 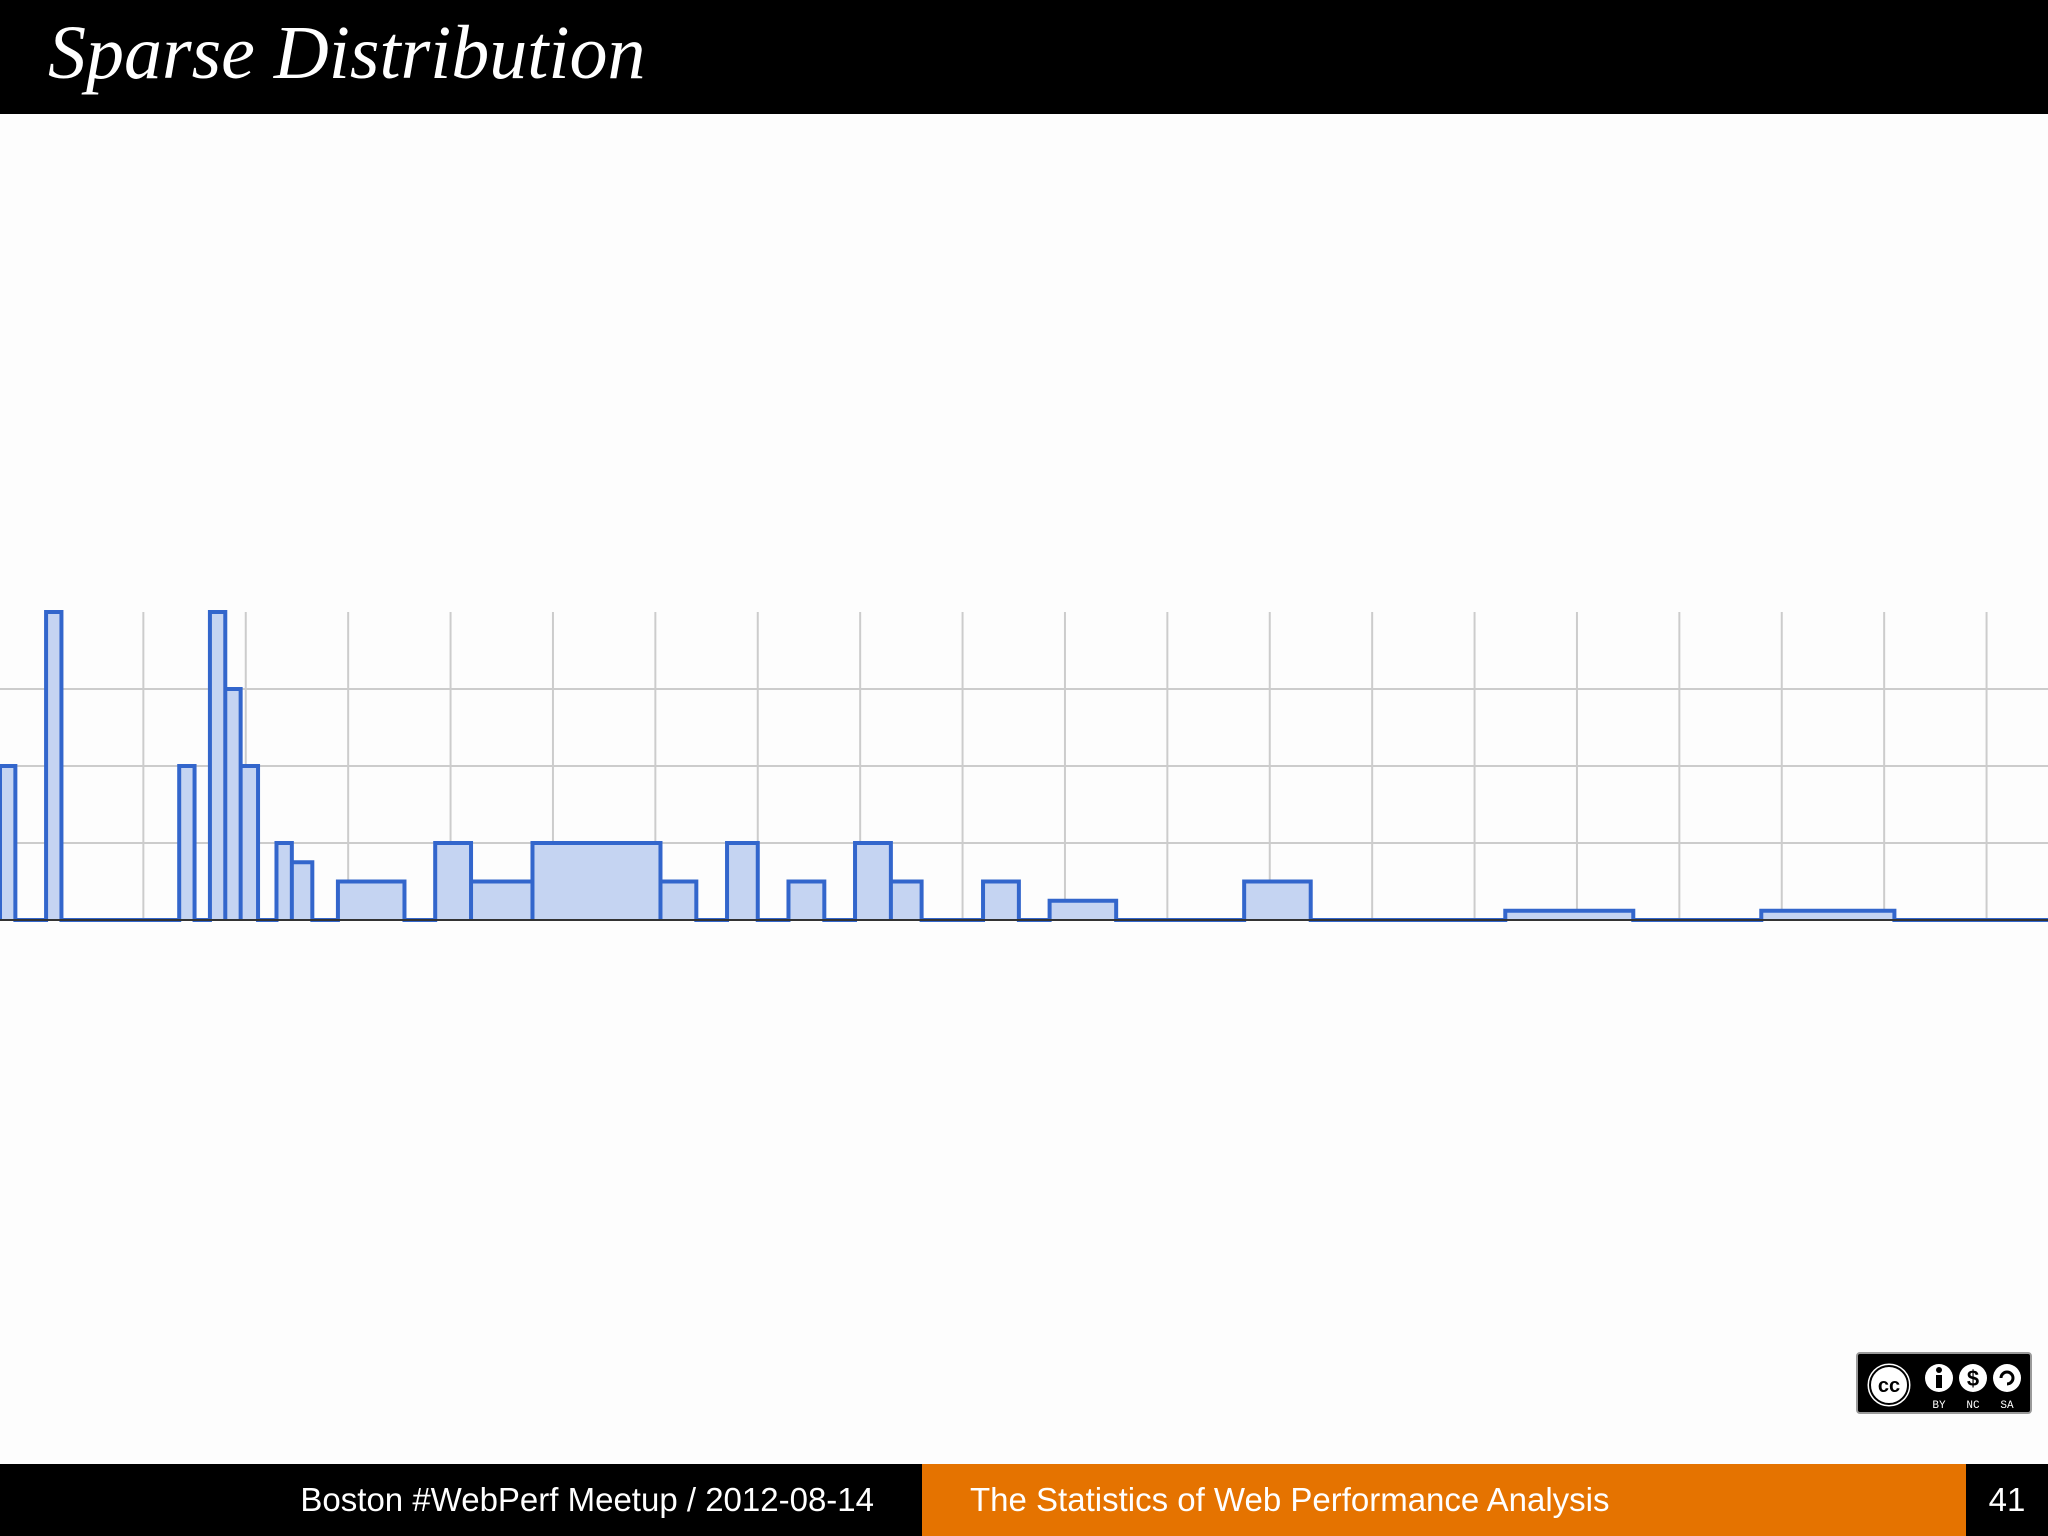 I want to click on license-badge: cc $ BY NC SA, so click(x=1944, y=1383).